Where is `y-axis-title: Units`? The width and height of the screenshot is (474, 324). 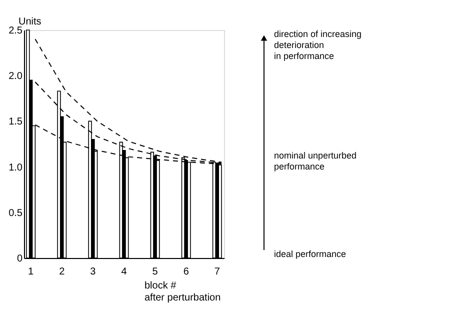
y-axis-title: Units is located at coordinates (30, 22).